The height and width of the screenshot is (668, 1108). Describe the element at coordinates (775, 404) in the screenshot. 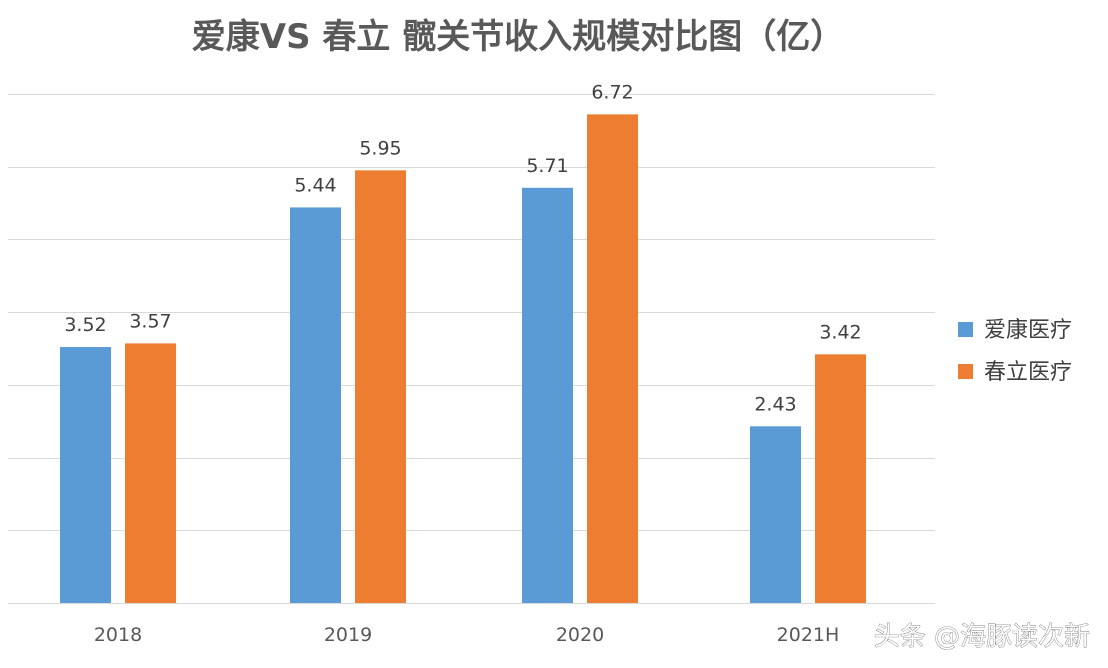

I see `data-label: 2.43` at that location.